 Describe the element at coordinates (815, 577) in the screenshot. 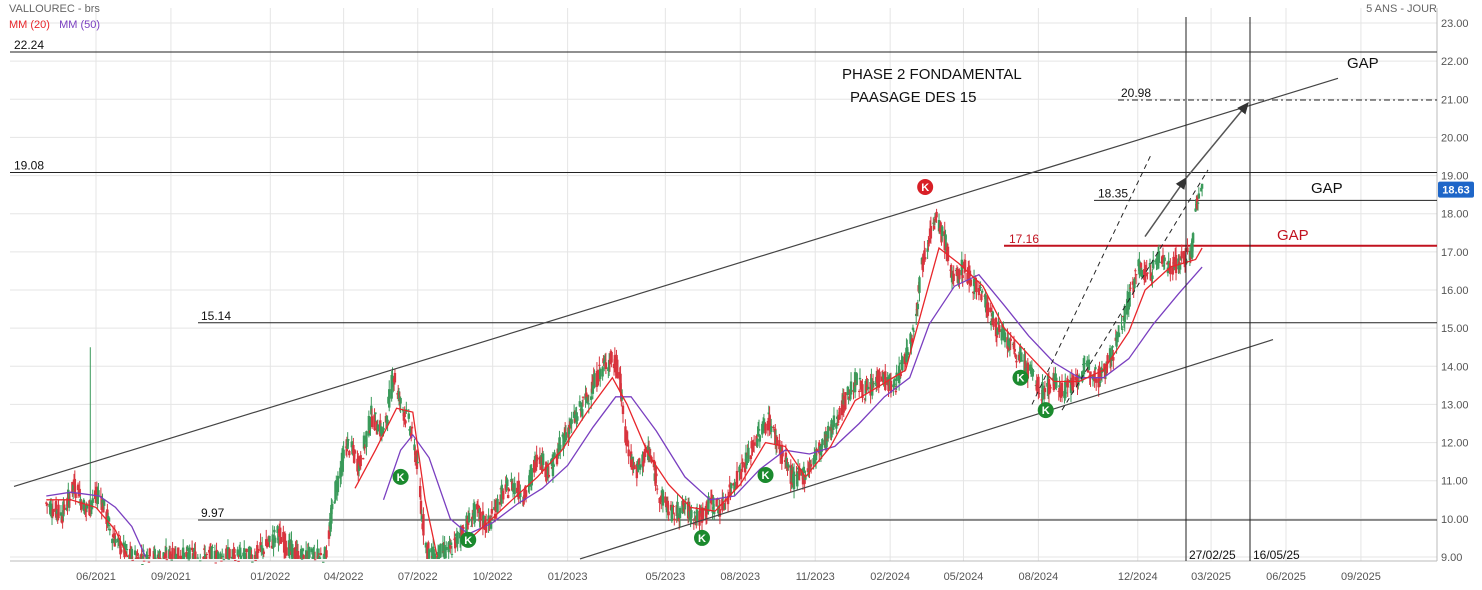

I see `x-tick-label: 11/2023` at that location.